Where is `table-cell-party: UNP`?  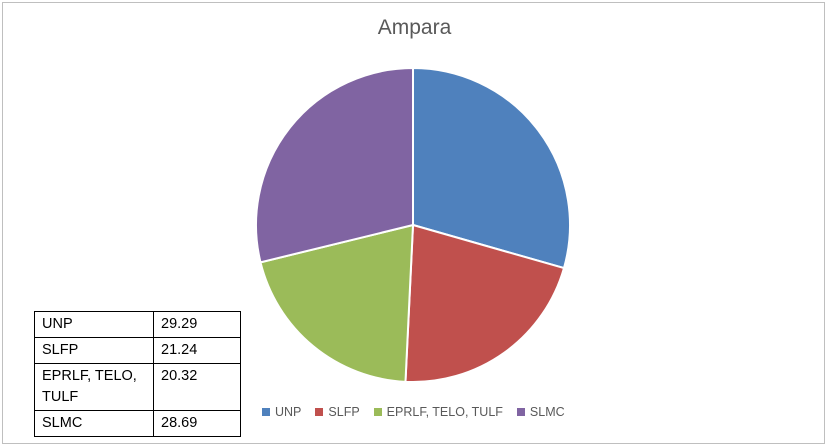 table-cell-party: UNP is located at coordinates (94, 324).